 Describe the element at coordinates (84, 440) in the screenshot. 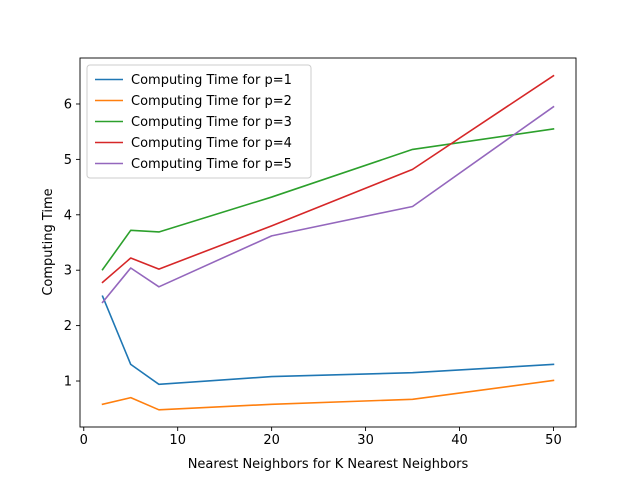

I see `x-tick-label: 0` at that location.